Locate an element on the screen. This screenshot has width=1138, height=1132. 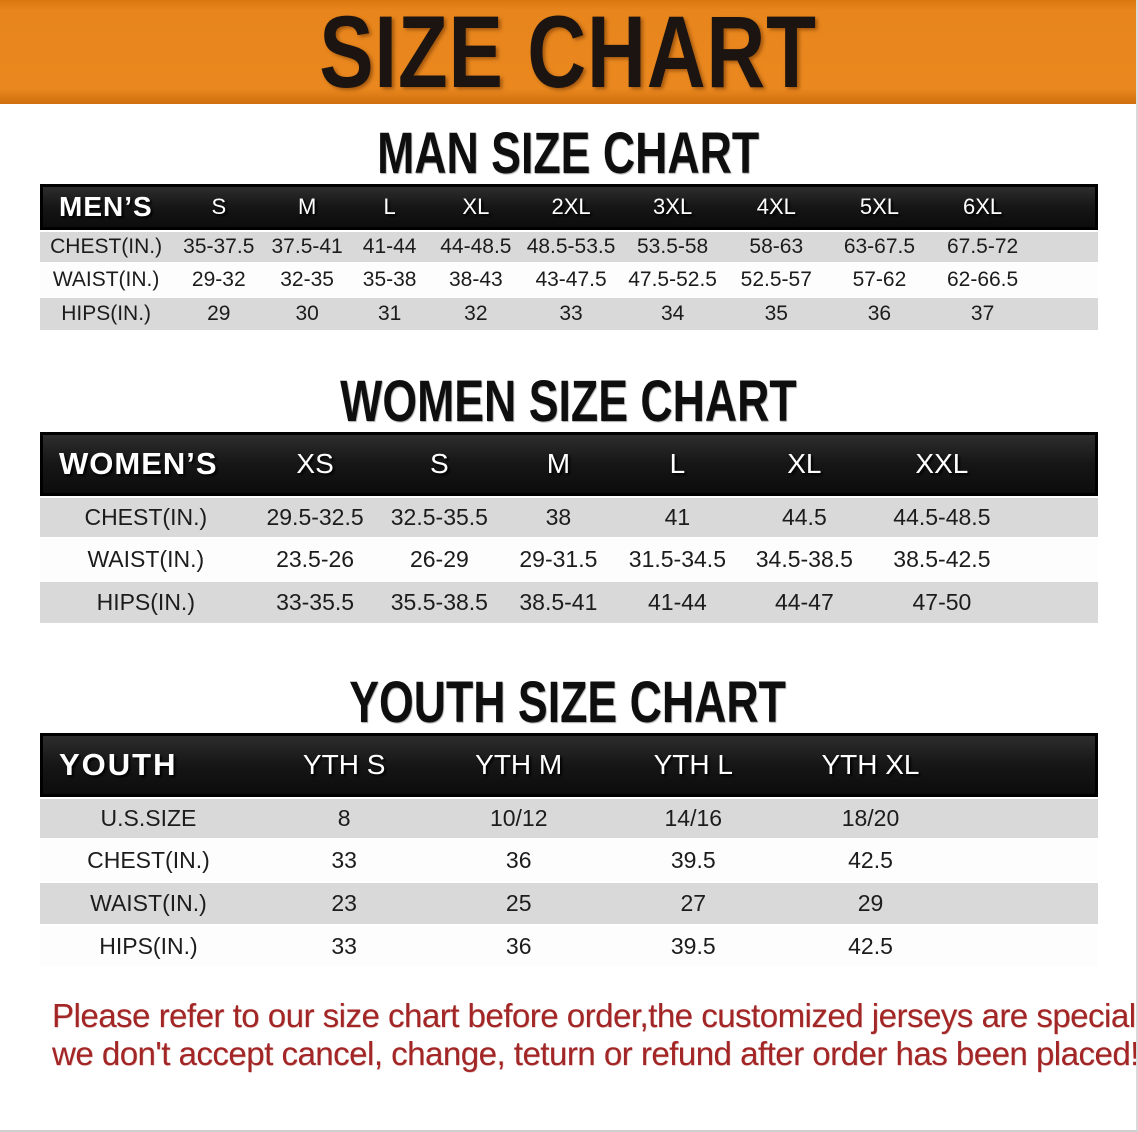
youth-measure-row: CHEST(IN.) 33 36 39.5 42.5 is located at coordinates (569, 861).